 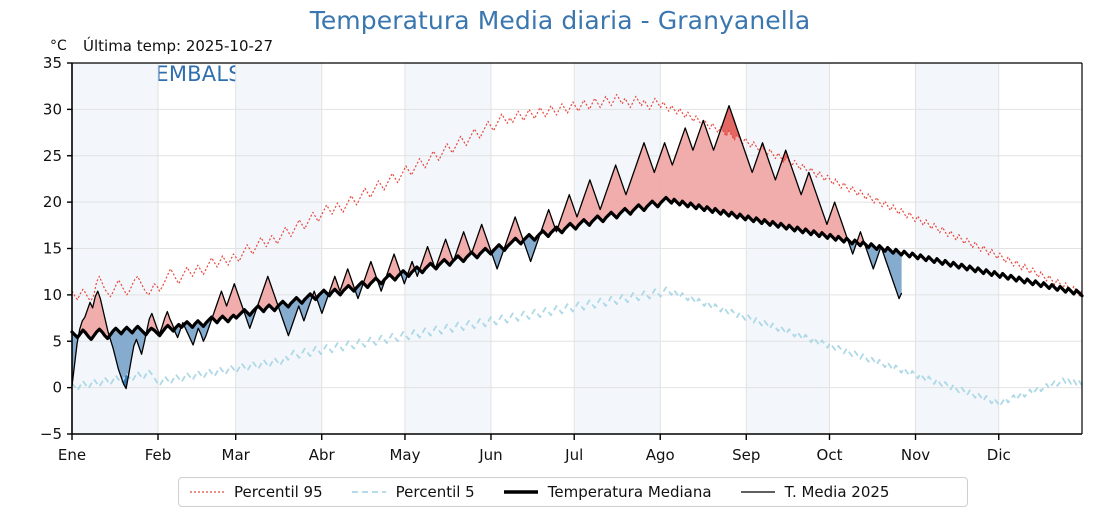 What do you see at coordinates (915, 455) in the screenshot?
I see `x-tick-label: Nov` at bounding box center [915, 455].